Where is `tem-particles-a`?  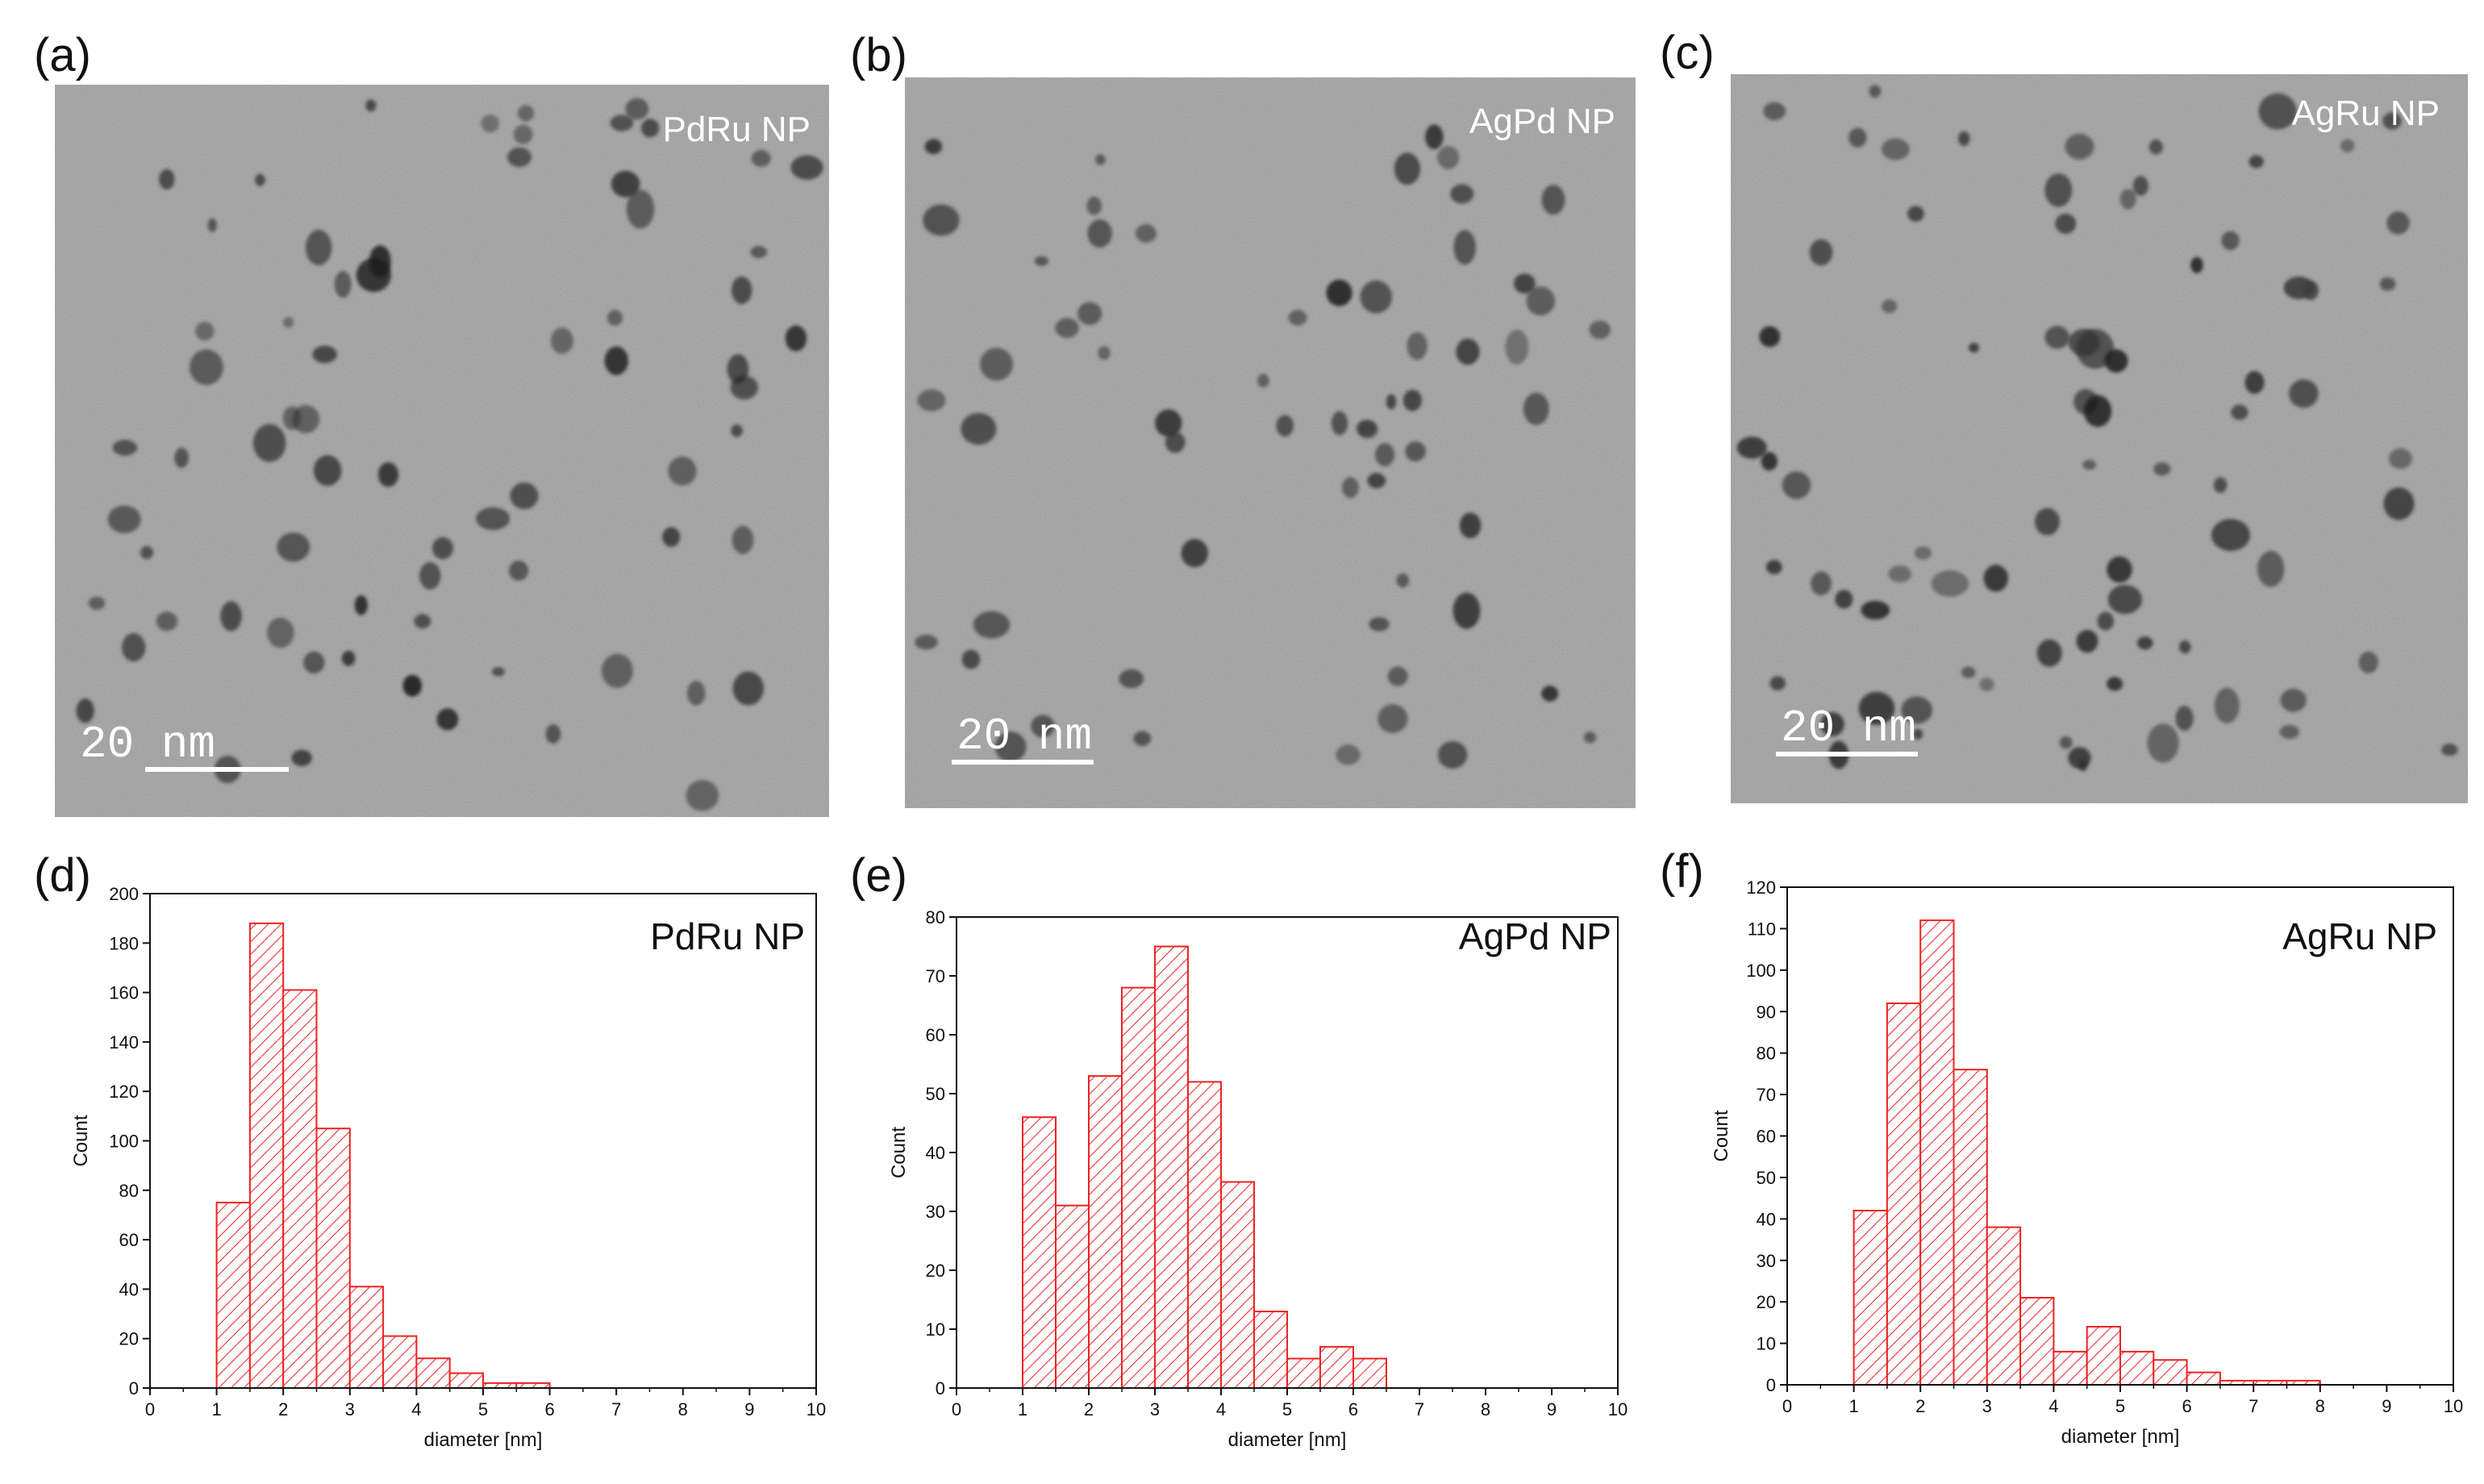 tem-particles-a is located at coordinates (449, 454).